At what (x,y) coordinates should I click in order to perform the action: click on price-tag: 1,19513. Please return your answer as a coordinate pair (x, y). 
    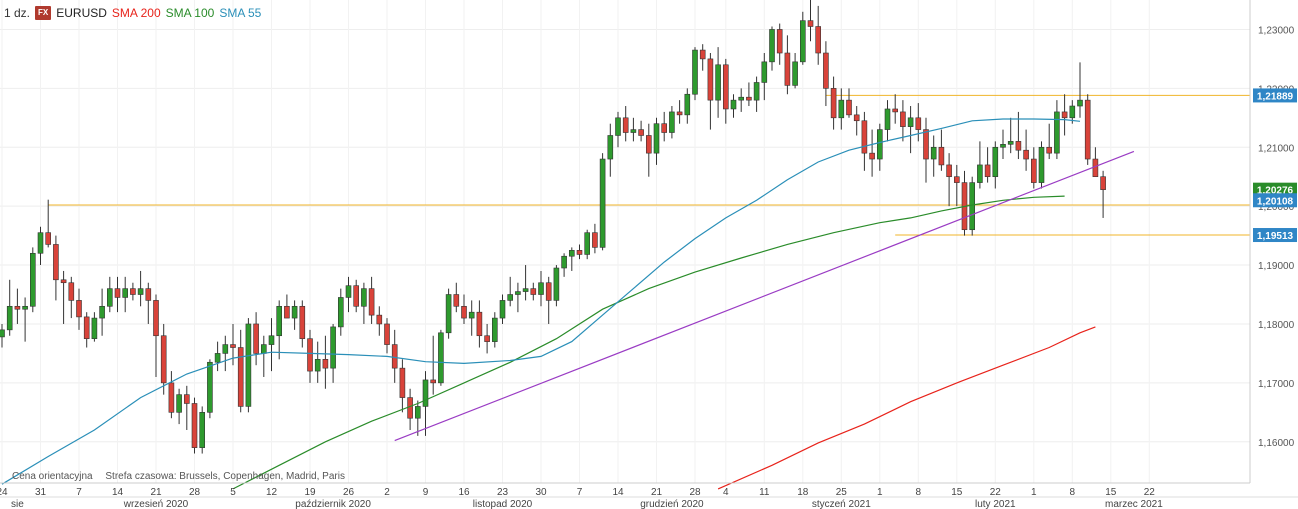
    Looking at the image, I should click on (1275, 235).